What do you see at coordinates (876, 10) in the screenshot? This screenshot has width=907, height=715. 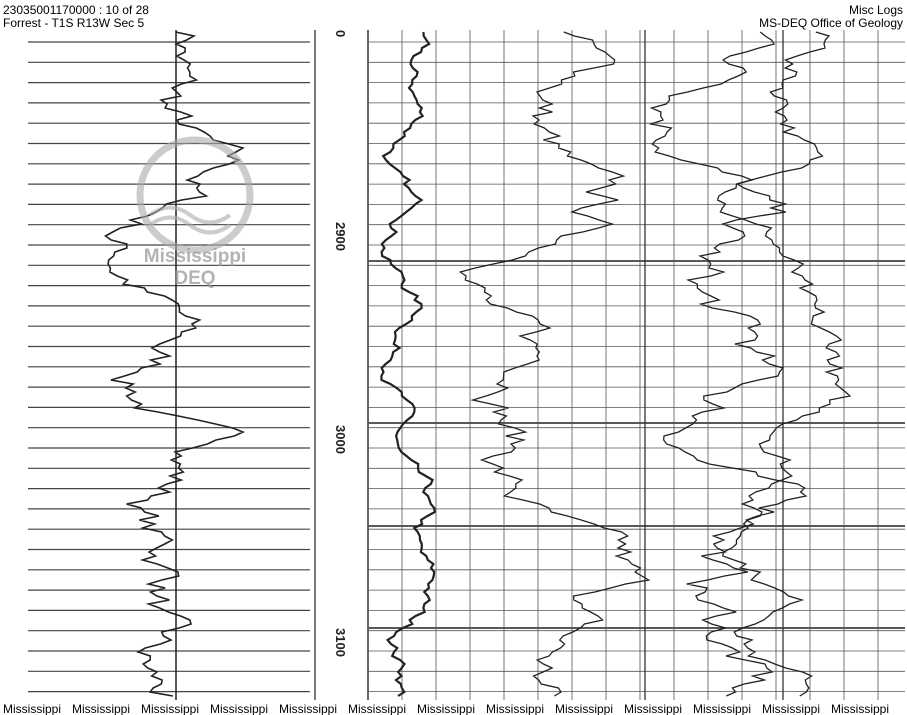 I see `header-right-line: Misc Logs` at bounding box center [876, 10].